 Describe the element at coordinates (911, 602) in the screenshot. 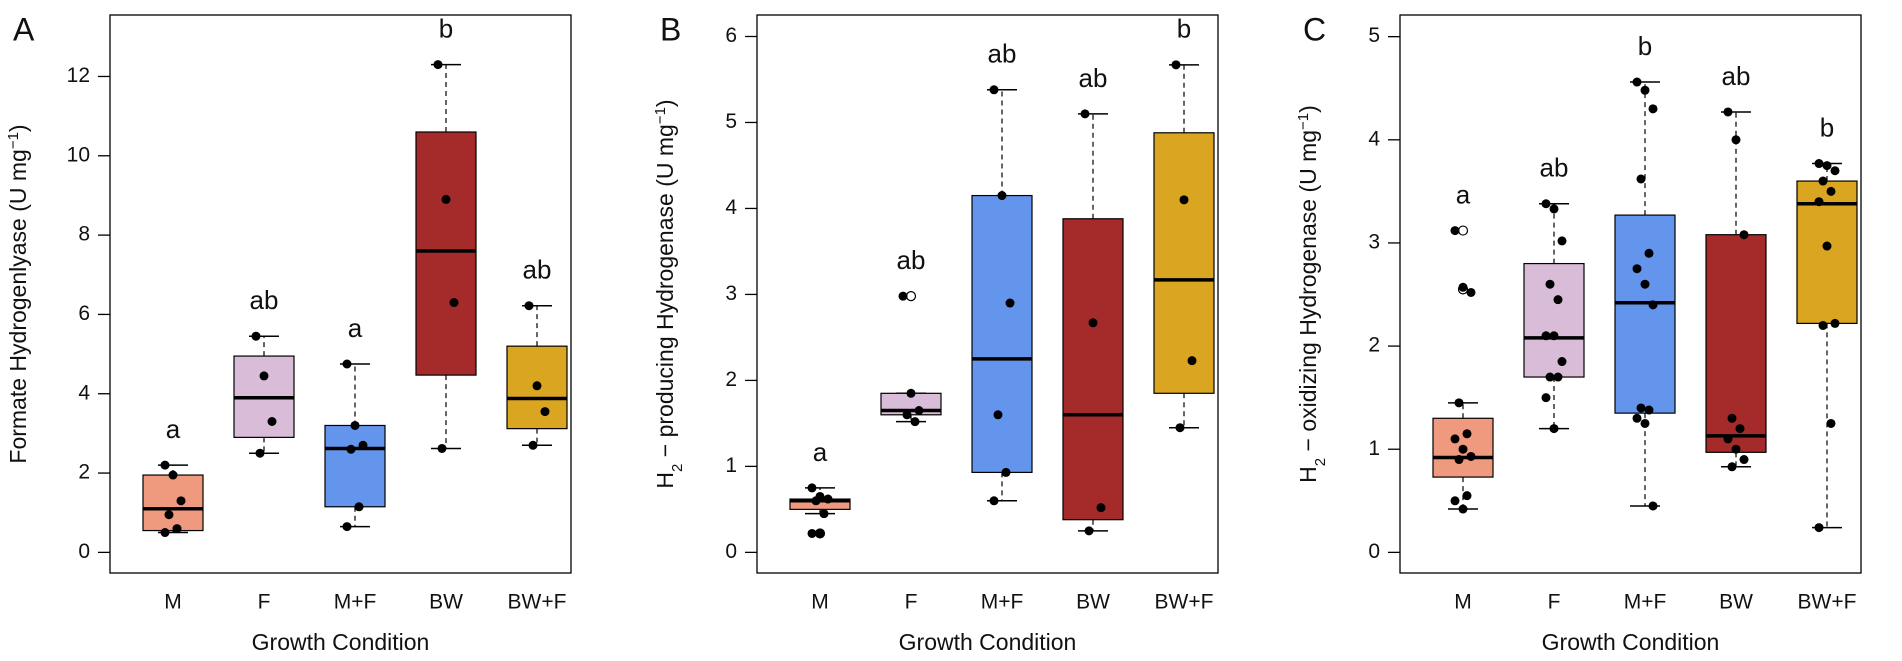

I see `x-tick-label: F` at that location.